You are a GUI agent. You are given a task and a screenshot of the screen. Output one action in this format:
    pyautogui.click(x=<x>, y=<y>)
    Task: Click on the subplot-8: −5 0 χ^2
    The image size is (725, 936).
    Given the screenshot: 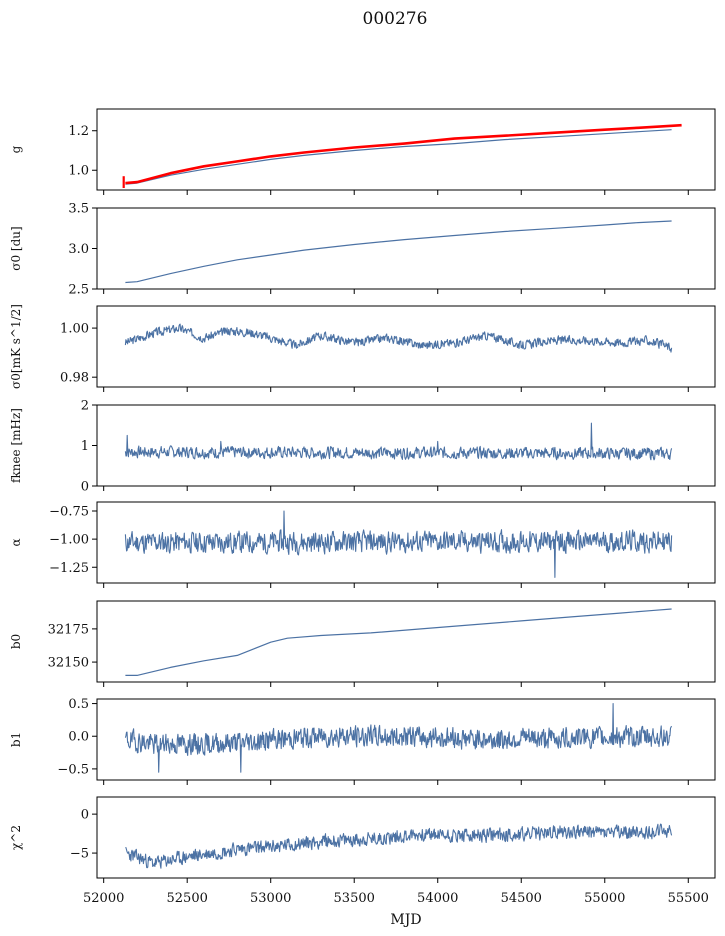 What is the action you would take?
    pyautogui.click(x=362, y=839)
    